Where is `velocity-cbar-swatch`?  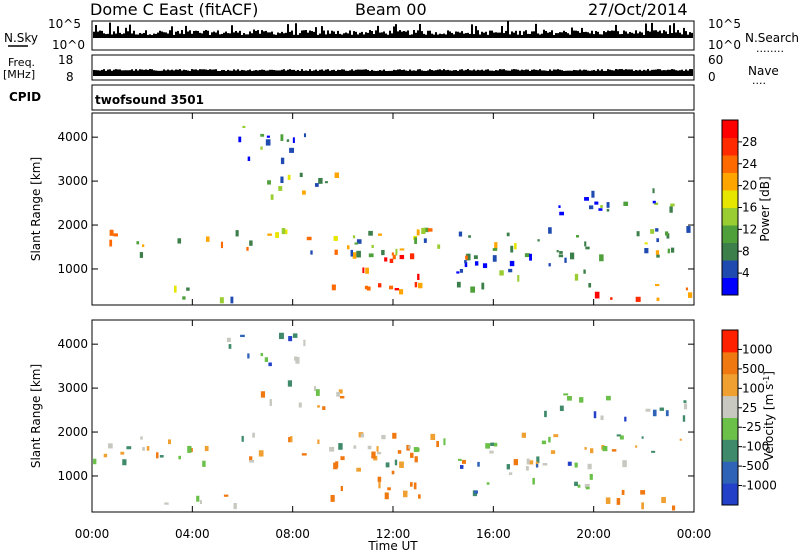 velocity-cbar-swatch is located at coordinates (730, 406).